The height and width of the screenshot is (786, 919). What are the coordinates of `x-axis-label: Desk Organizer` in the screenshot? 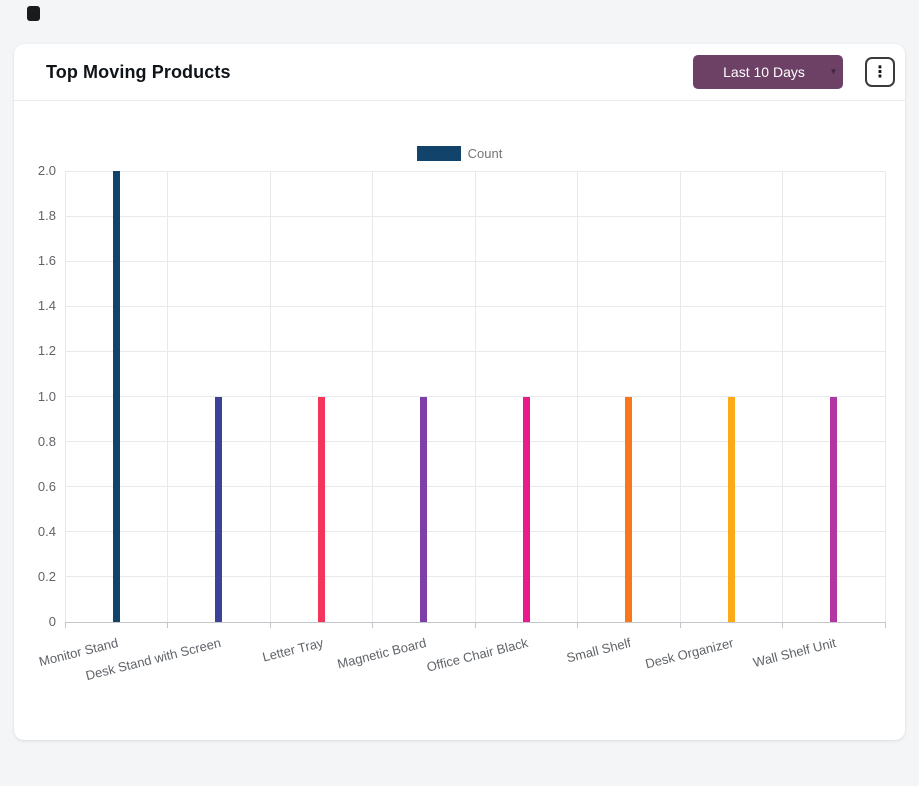 It's located at (689, 653).